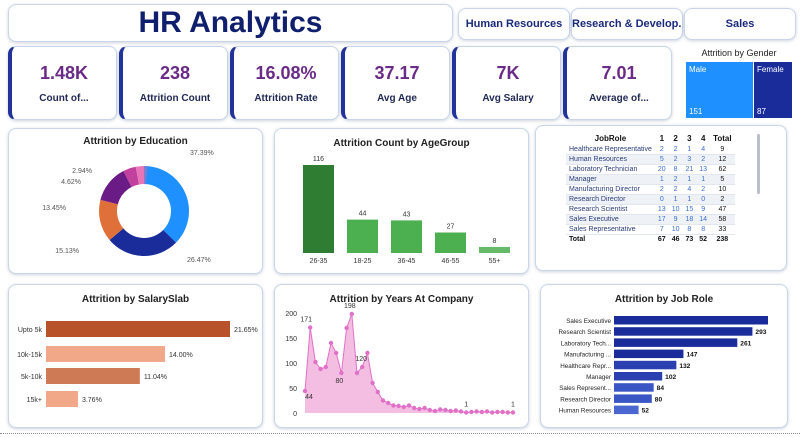 This screenshot has height=438, width=800. Describe the element at coordinates (585, 399) in the screenshot. I see `tick-label: Research Director` at that location.